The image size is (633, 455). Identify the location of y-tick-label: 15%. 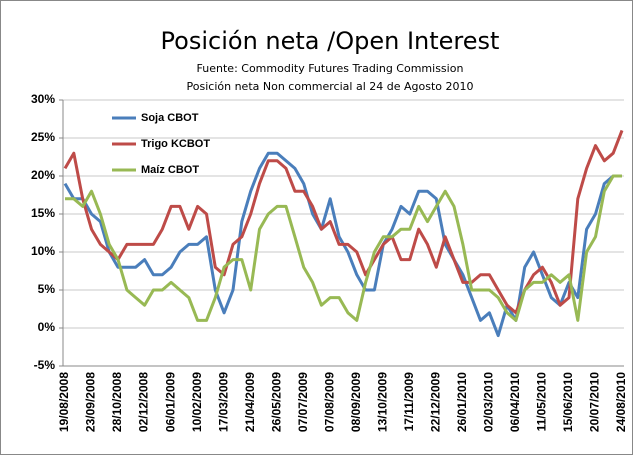
(43, 213).